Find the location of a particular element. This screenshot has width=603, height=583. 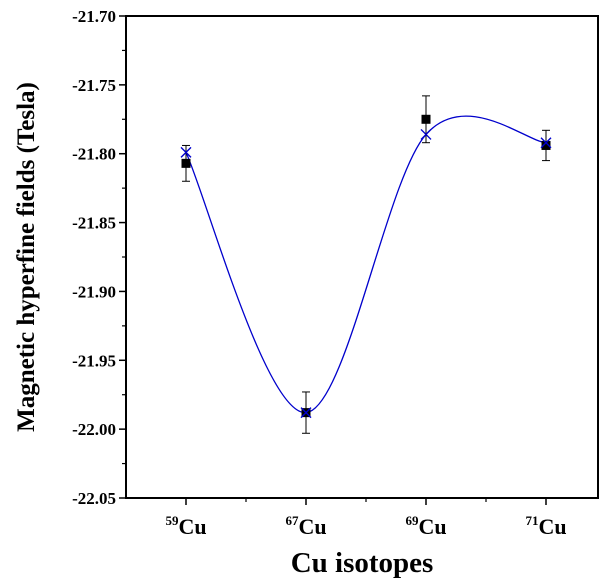

x-tick-label: 69Cu is located at coordinates (425, 526).